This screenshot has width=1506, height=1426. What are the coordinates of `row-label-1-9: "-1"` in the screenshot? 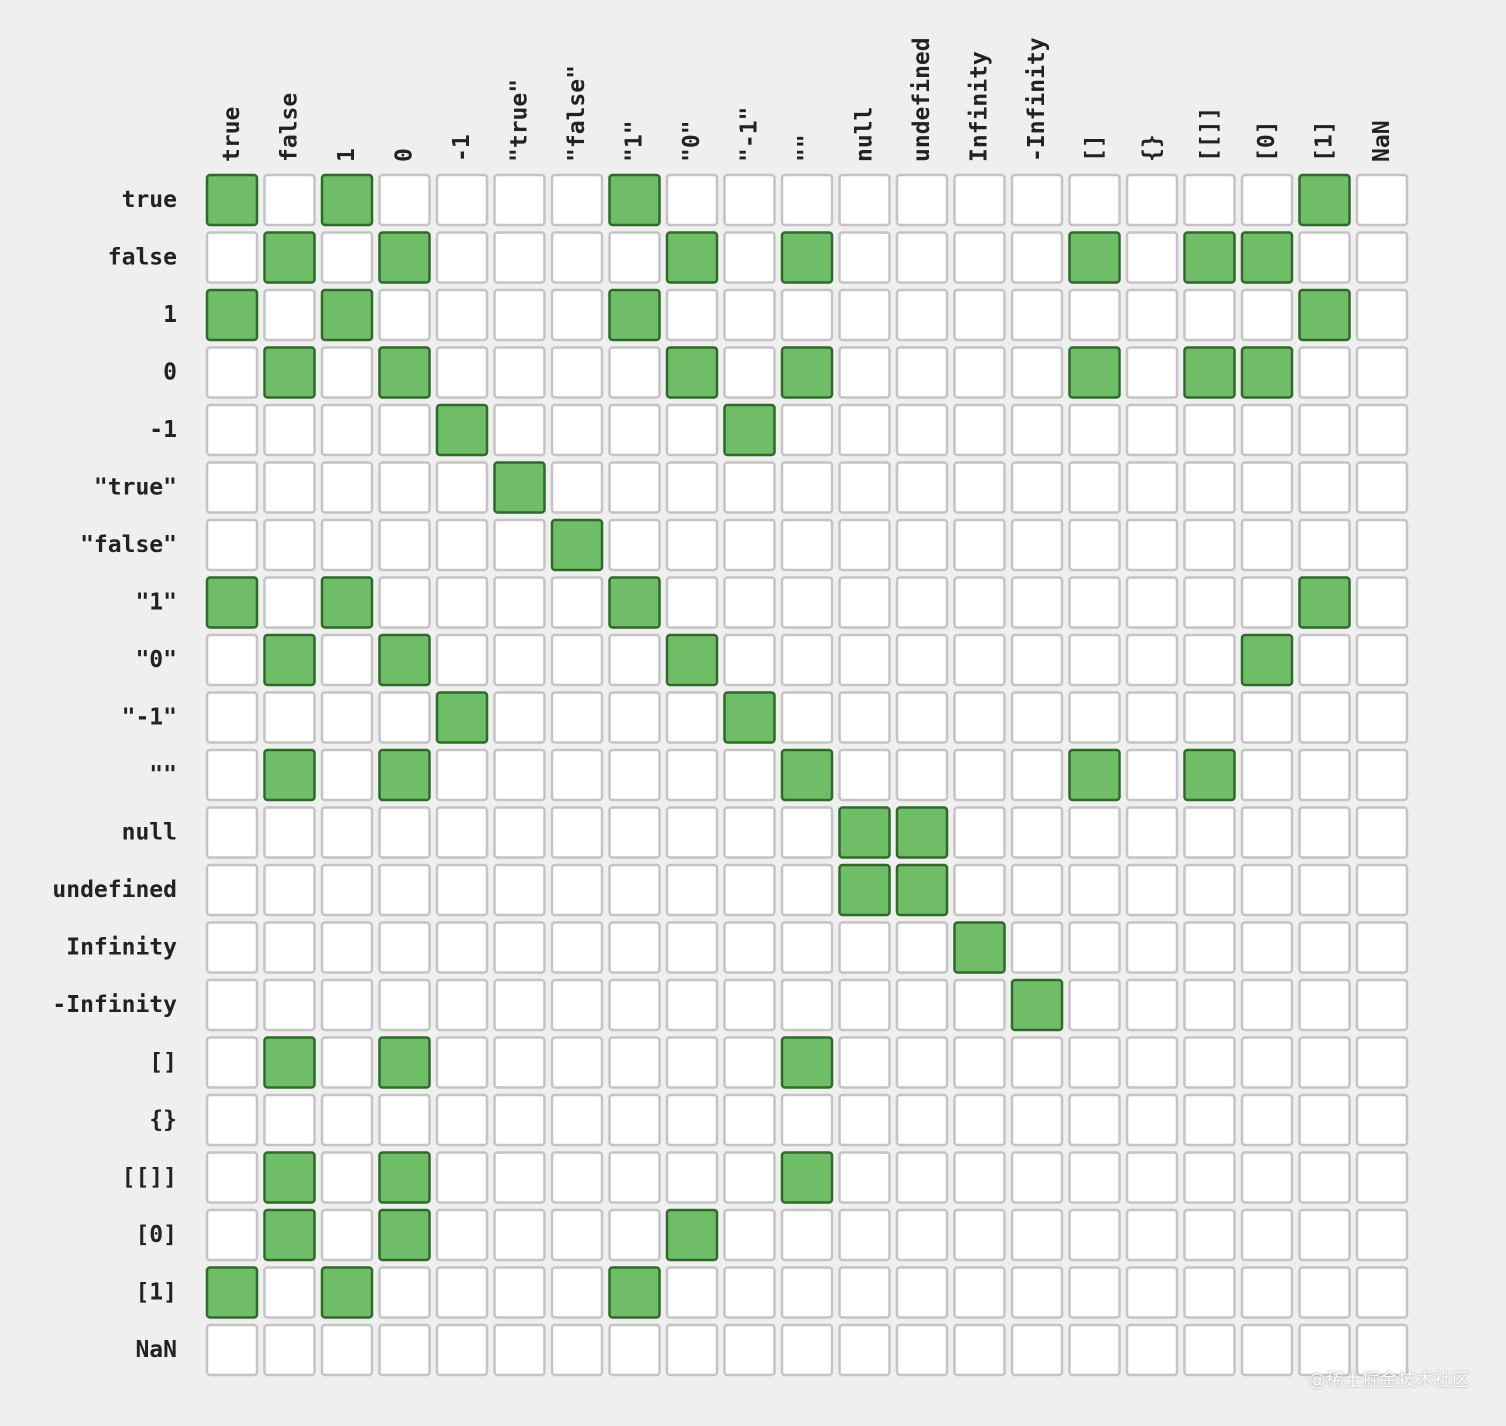 It's located at (149, 718).